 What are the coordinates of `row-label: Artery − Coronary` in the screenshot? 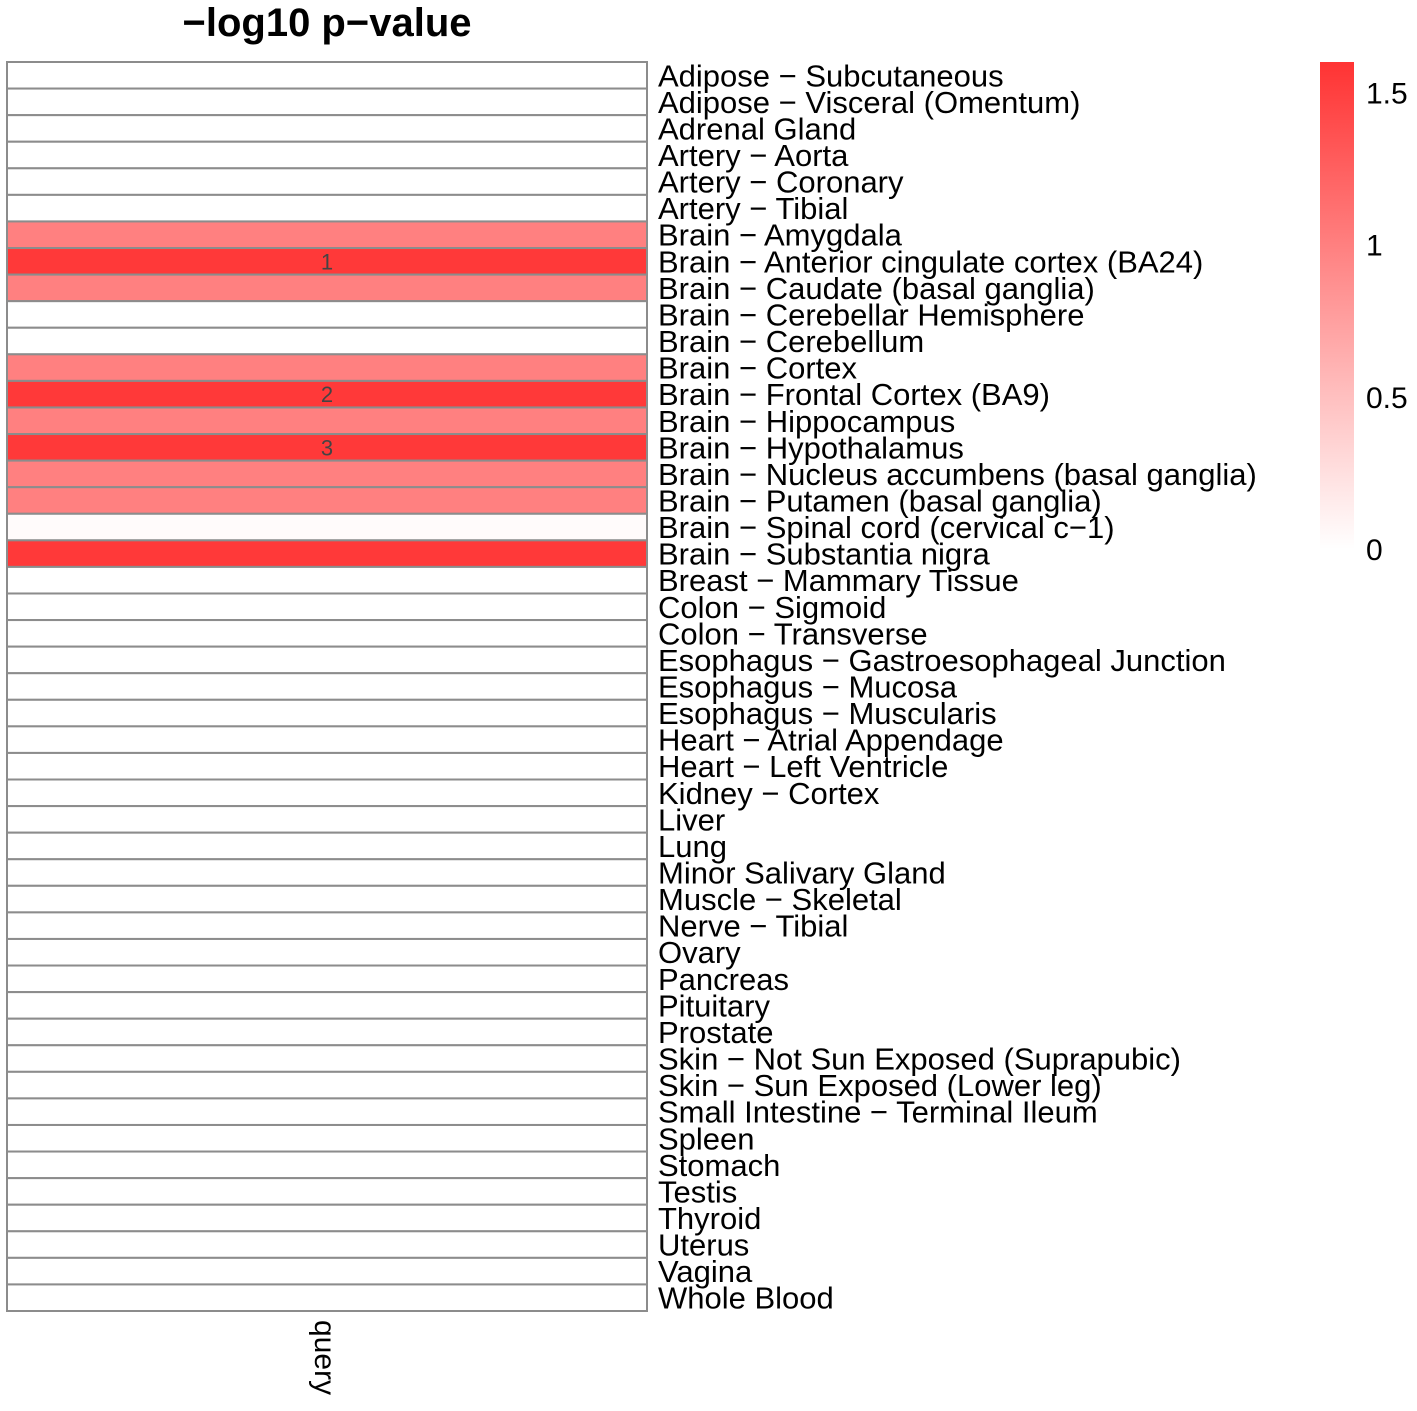 It's located at (781, 182).